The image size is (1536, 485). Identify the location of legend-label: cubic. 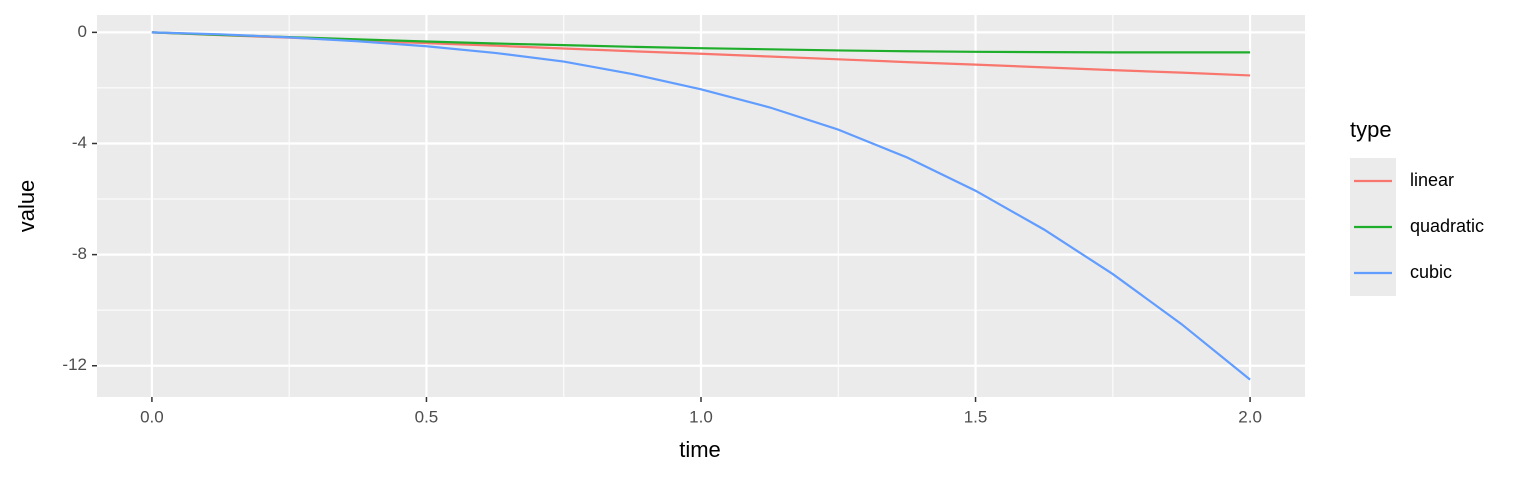
(1431, 272).